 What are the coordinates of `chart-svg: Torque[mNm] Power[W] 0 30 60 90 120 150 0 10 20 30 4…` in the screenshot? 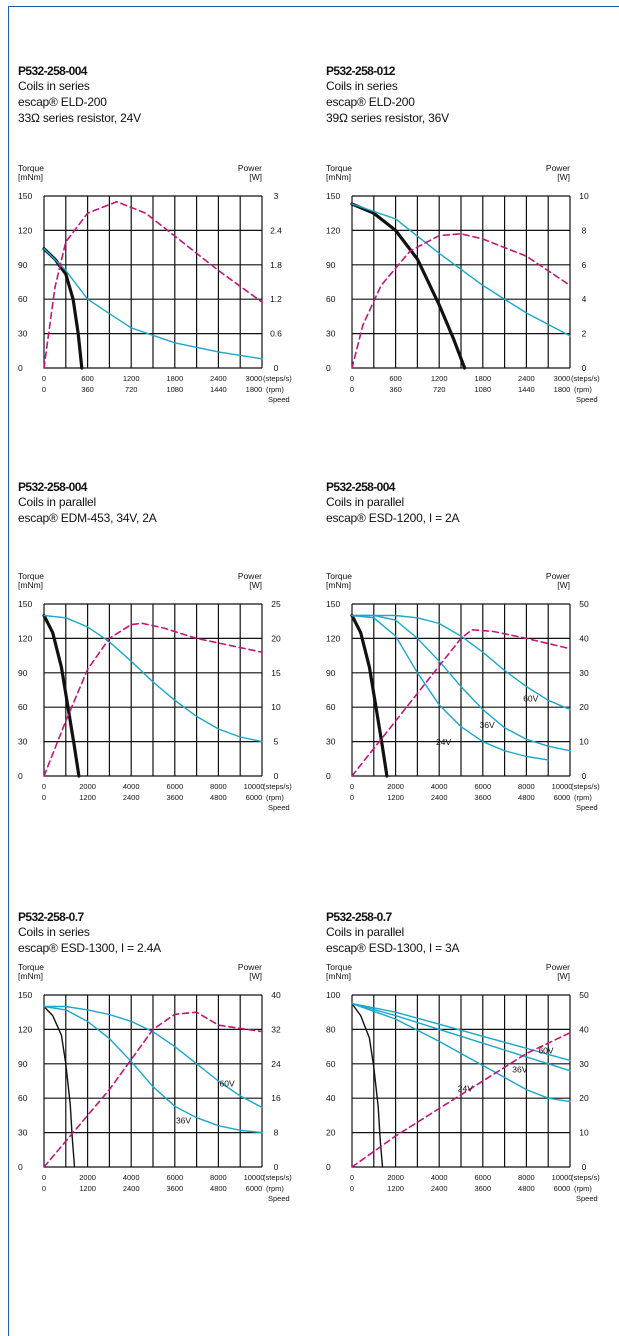 It's located at (463, 691).